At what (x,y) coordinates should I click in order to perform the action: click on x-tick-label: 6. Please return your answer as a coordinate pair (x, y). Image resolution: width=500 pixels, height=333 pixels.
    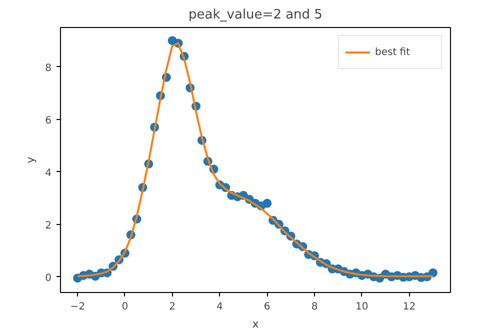
    Looking at the image, I should click on (267, 307).